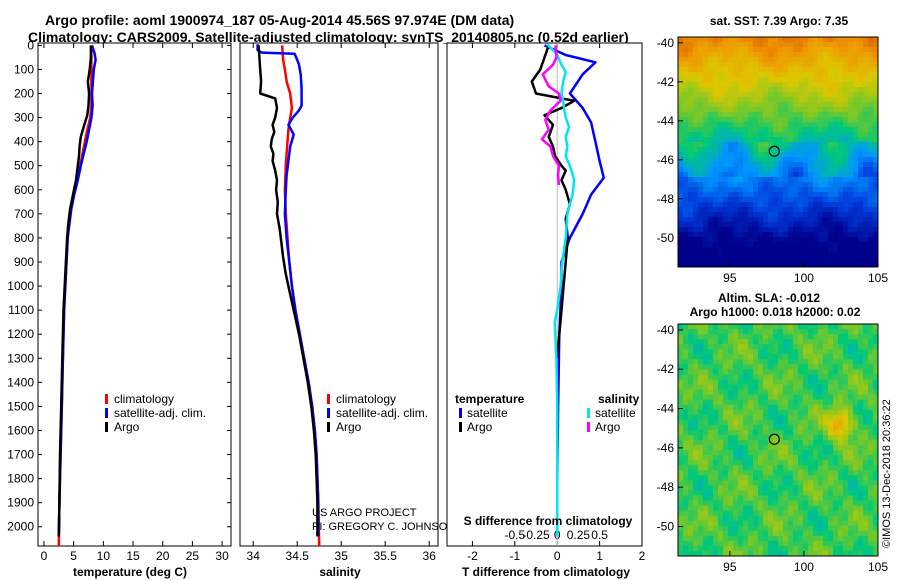 The width and height of the screenshot is (900, 580). What do you see at coordinates (778, 440) in the screenshot?
I see `sla-map-frame` at bounding box center [778, 440].